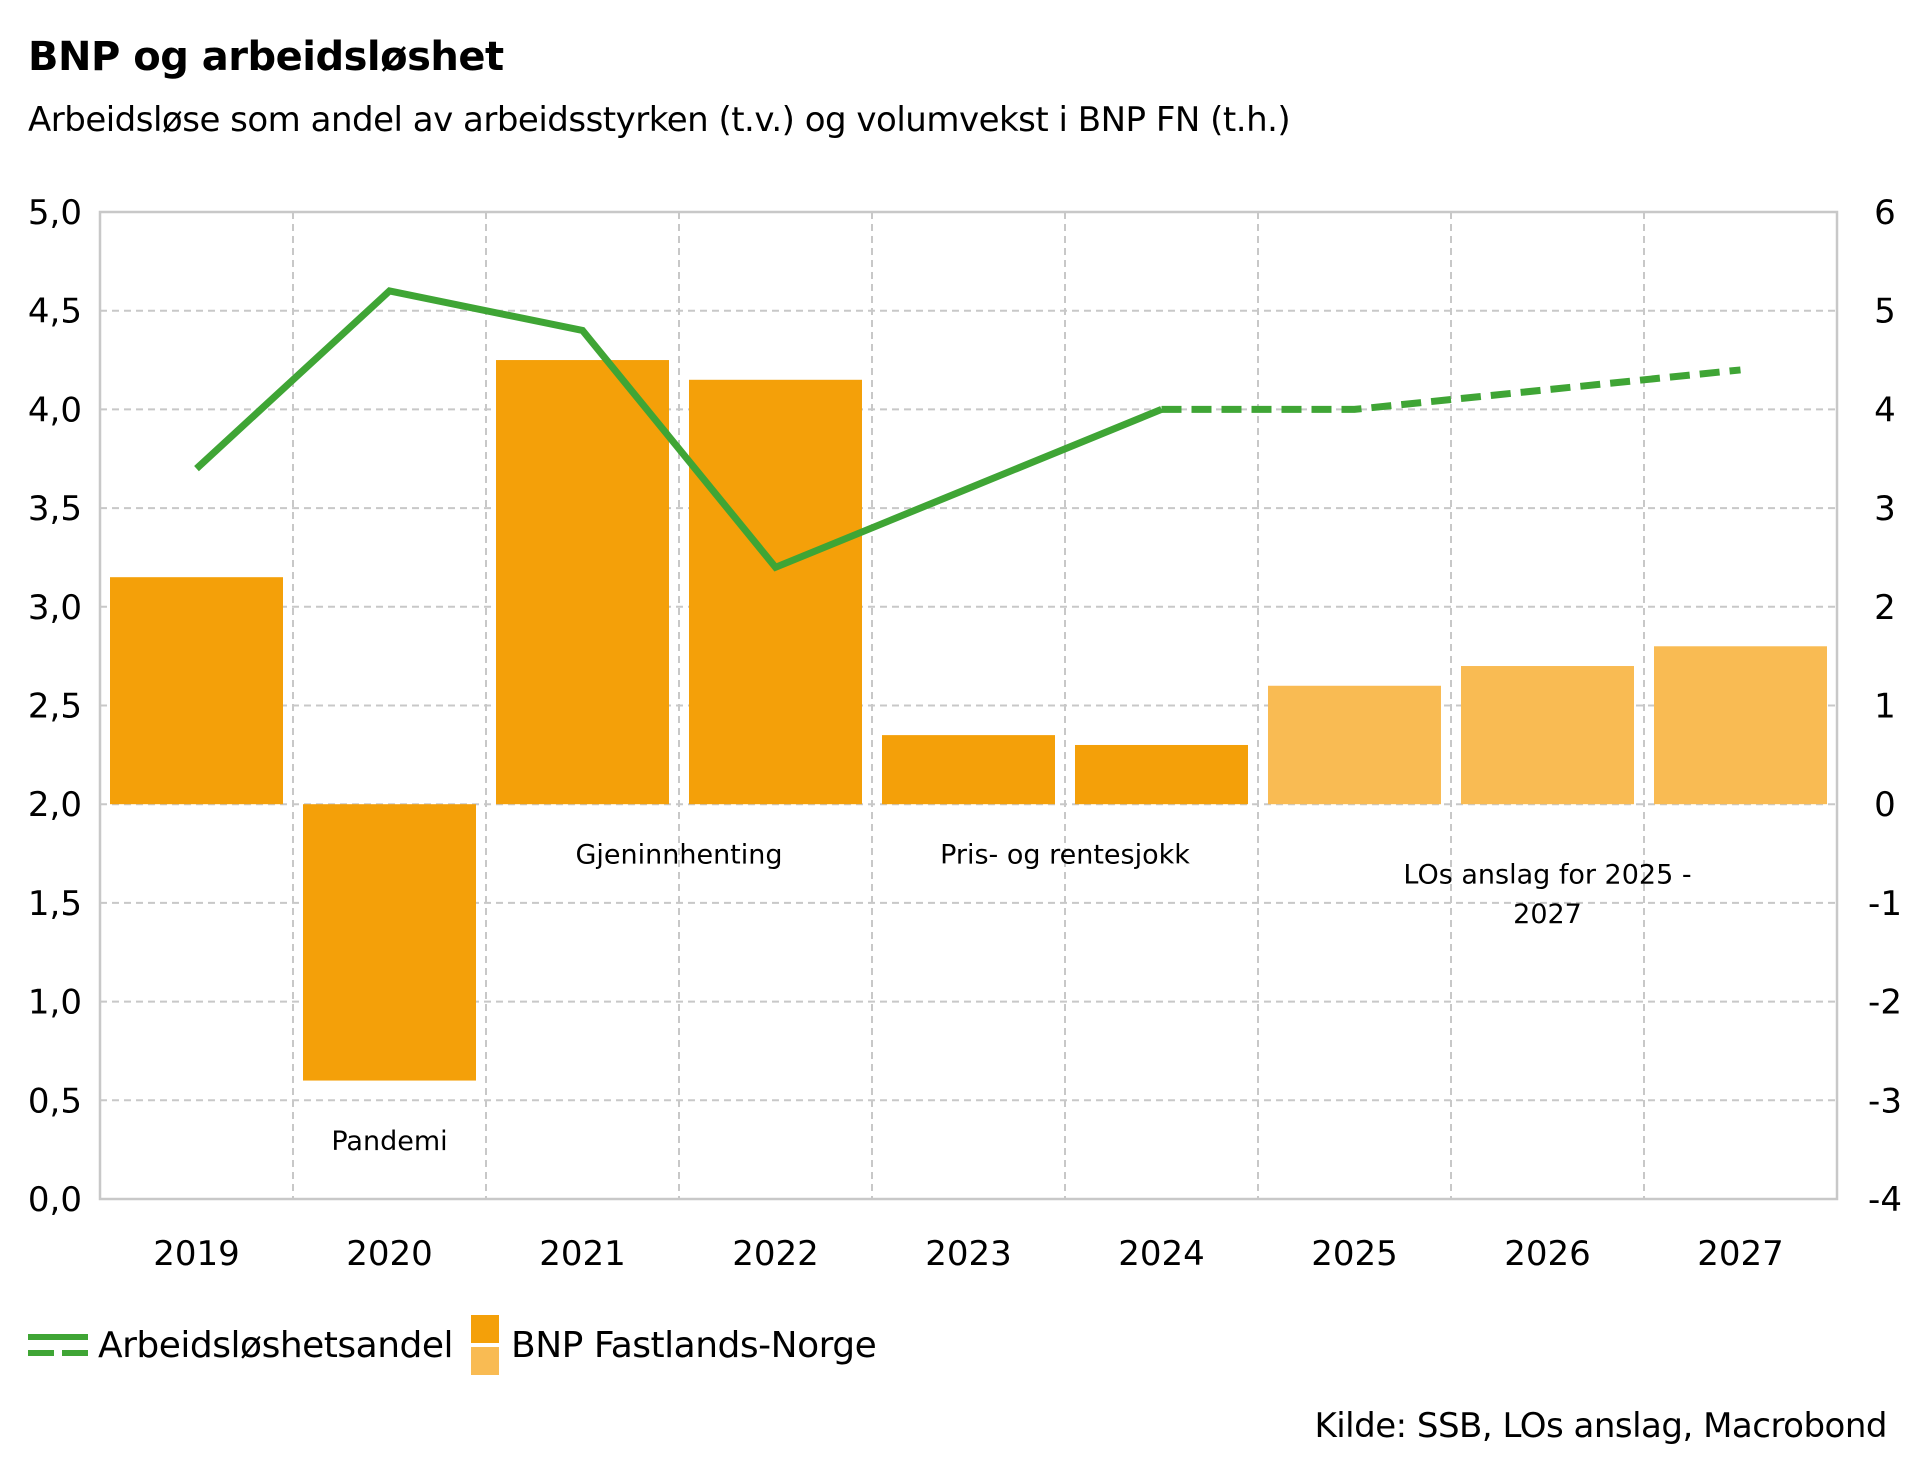  I want to click on right-tick-label: 6, so click(1885, 213).